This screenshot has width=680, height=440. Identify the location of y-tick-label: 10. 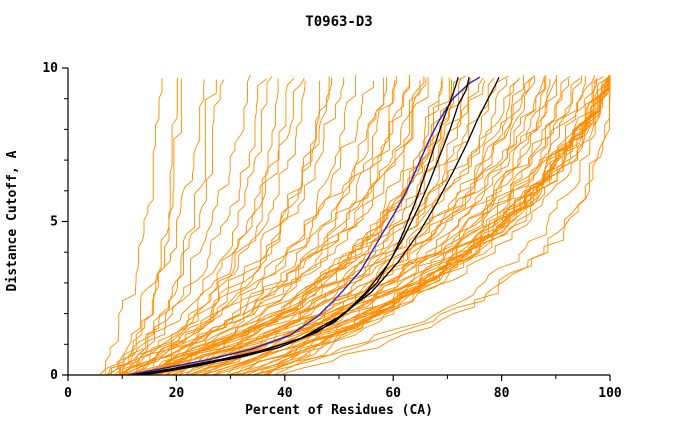
(50, 68).